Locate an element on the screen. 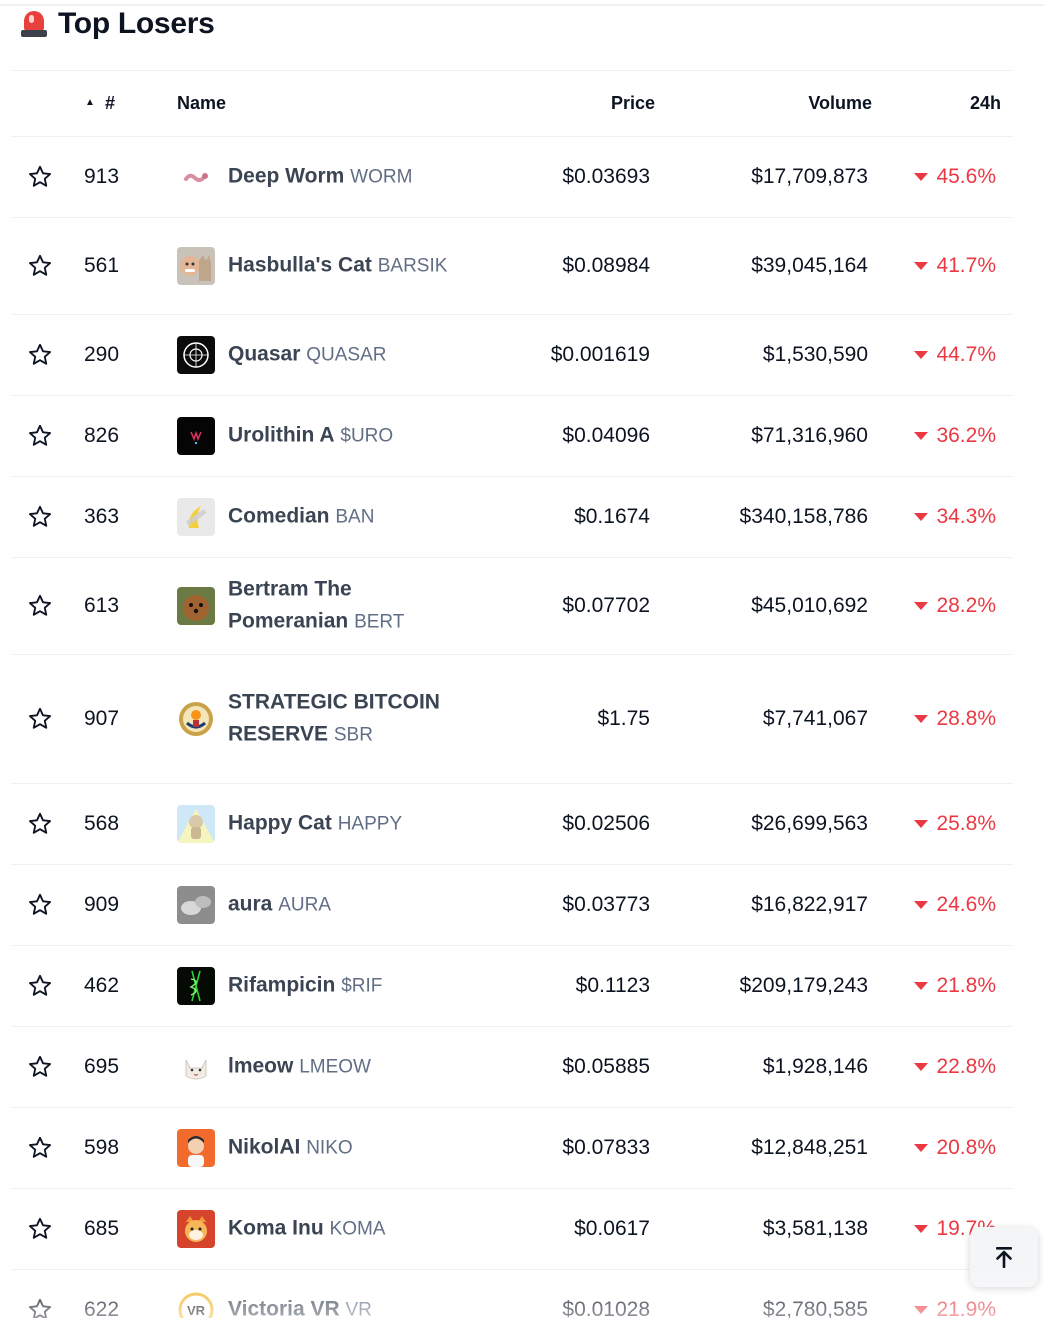 The height and width of the screenshot is (1318, 1044). coin-name: Happy Cat is located at coordinates (280, 823).